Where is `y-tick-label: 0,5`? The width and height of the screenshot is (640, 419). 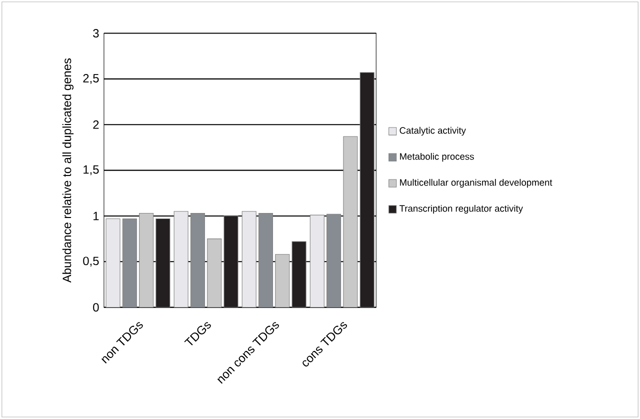
y-tick-label: 0,5 is located at coordinates (91, 261).